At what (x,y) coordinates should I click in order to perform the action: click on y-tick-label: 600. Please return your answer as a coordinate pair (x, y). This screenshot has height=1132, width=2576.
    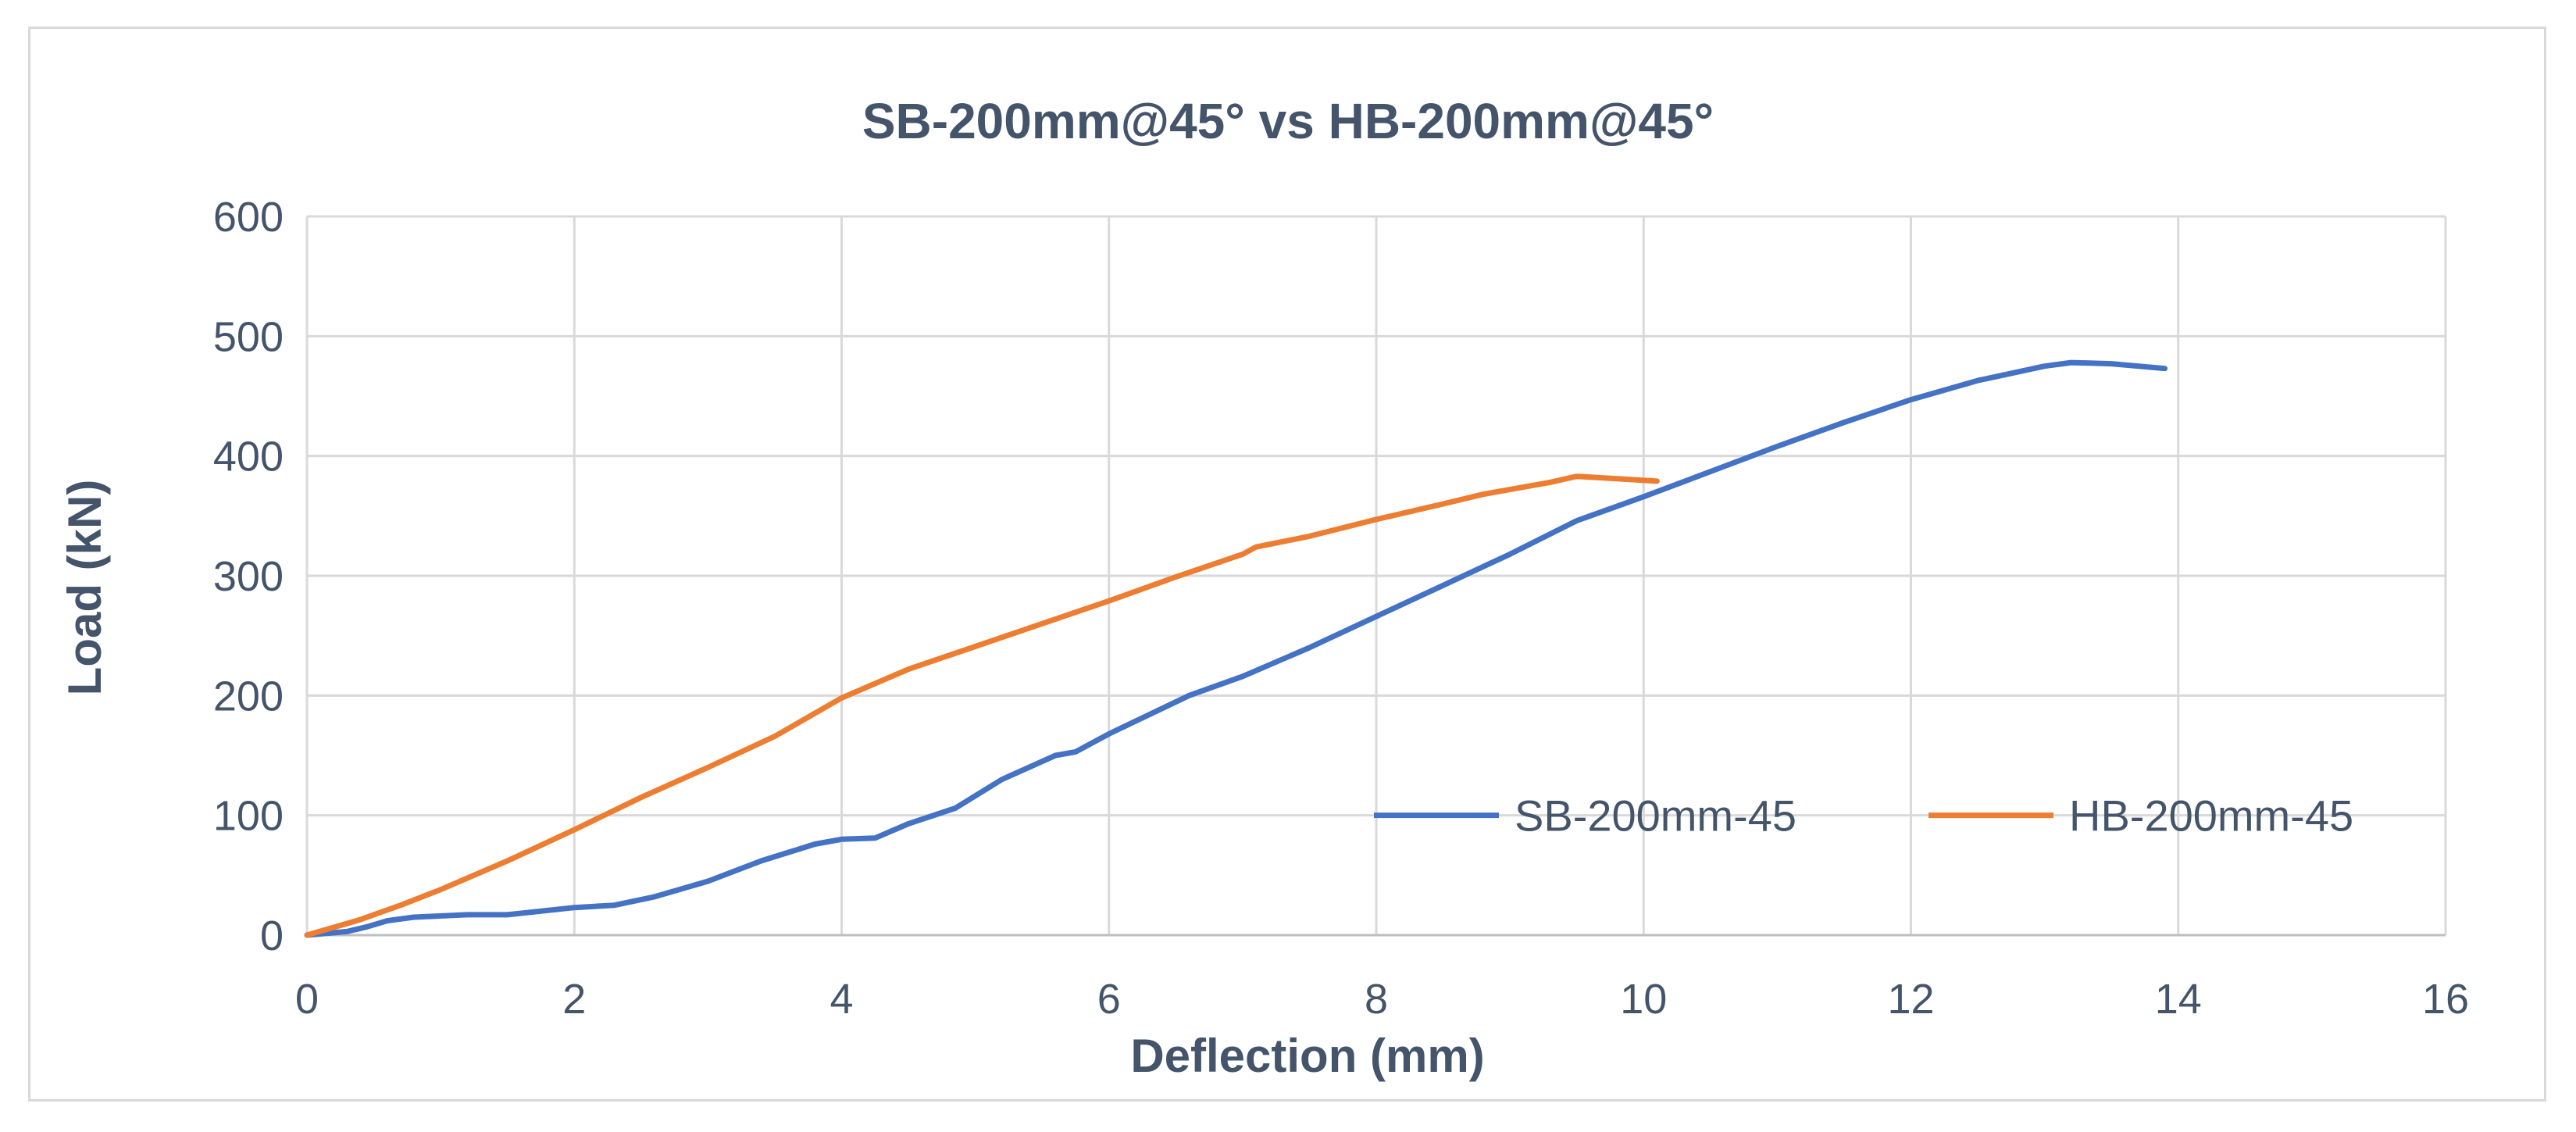
    Looking at the image, I should click on (248, 217).